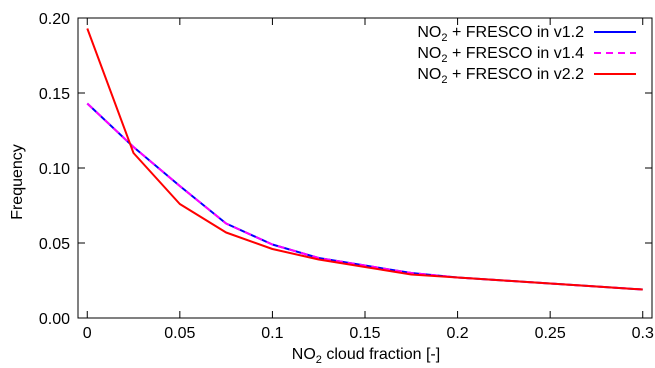 The height and width of the screenshot is (368, 655). What do you see at coordinates (272, 333) in the screenshot?
I see `x-tick-label: 0.1` at bounding box center [272, 333].